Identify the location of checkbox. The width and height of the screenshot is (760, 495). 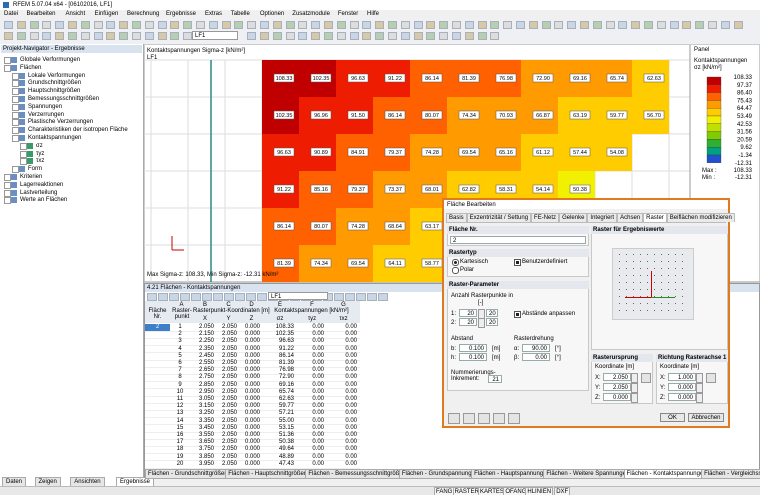
(517, 314).